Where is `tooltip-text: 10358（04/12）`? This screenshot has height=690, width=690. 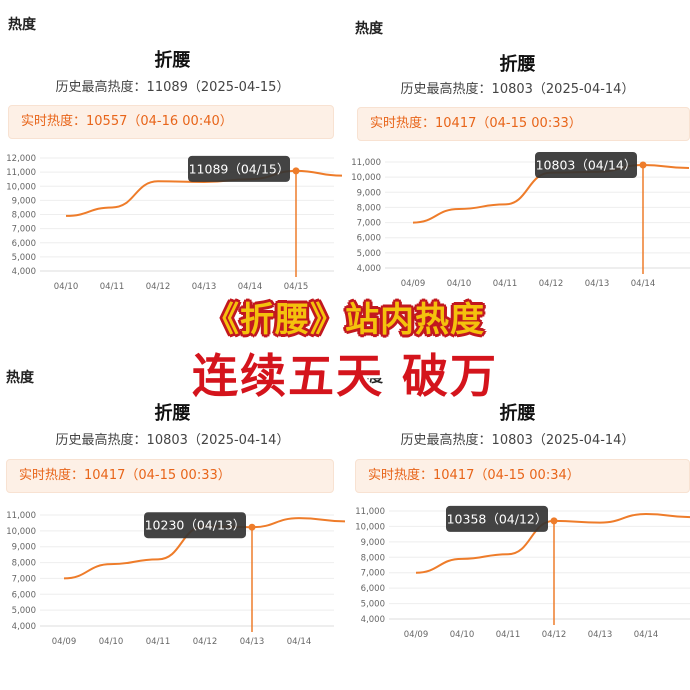 tooltip-text: 10358（04/12） is located at coordinates (497, 518).